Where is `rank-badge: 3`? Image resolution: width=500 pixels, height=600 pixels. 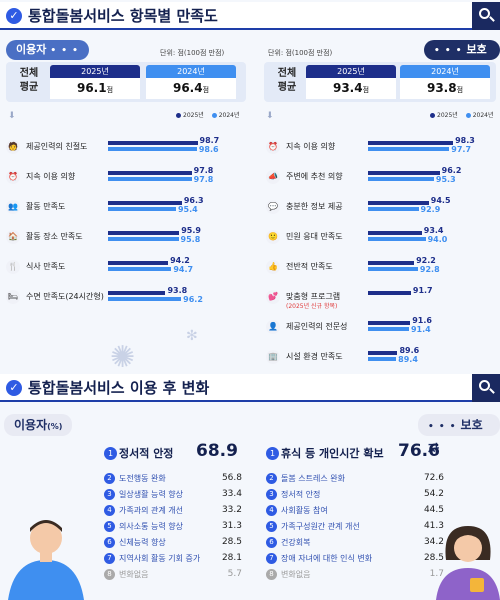
rank-badge: 3 is located at coordinates (271, 494).